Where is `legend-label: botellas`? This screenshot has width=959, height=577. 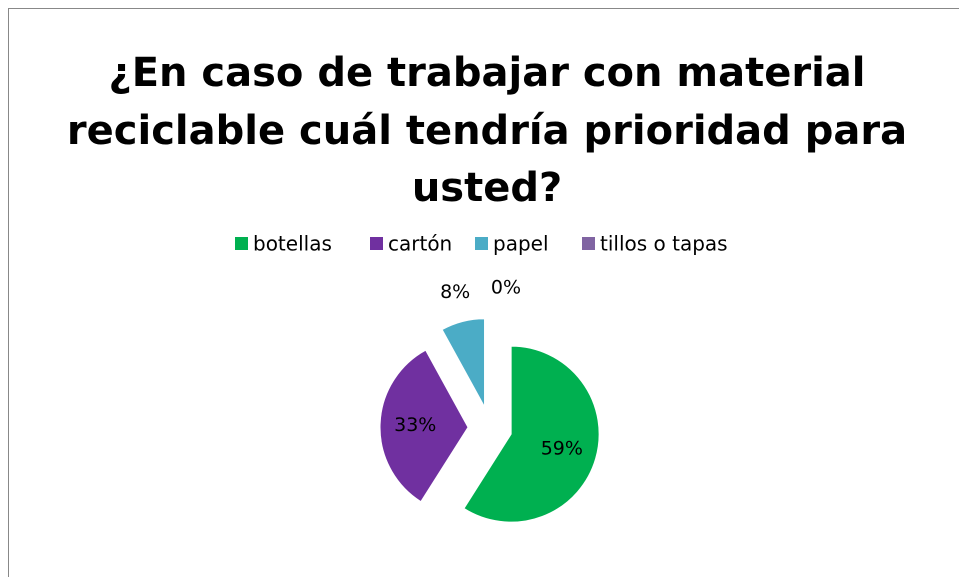
legend-label: botellas is located at coordinates (292, 244).